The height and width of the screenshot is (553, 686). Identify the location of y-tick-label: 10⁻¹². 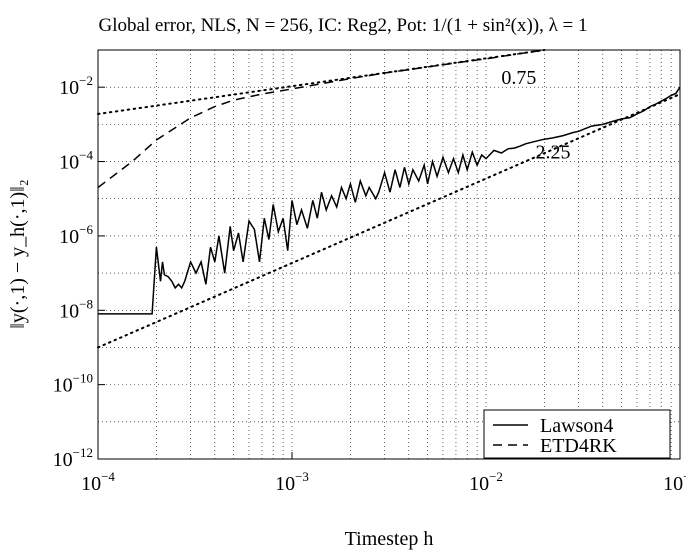
(73, 458).